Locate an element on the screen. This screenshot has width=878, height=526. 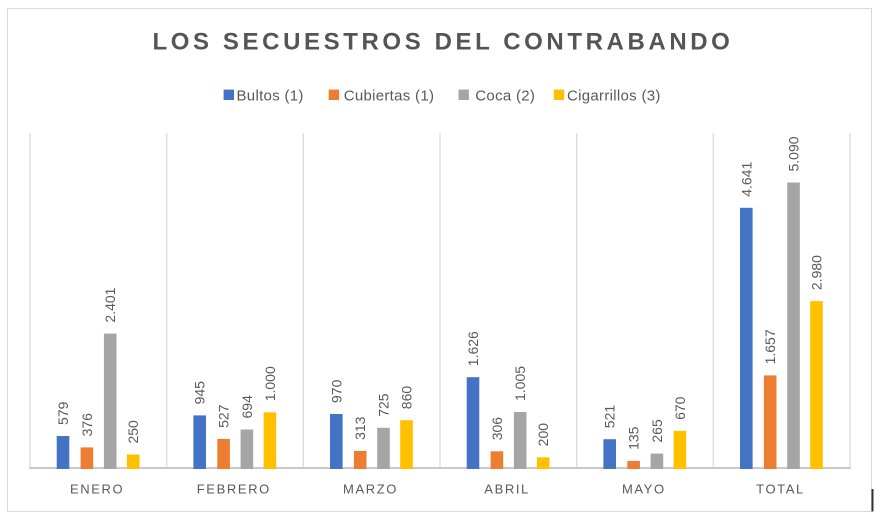
svg-text: 579 is located at coordinates (63, 413).